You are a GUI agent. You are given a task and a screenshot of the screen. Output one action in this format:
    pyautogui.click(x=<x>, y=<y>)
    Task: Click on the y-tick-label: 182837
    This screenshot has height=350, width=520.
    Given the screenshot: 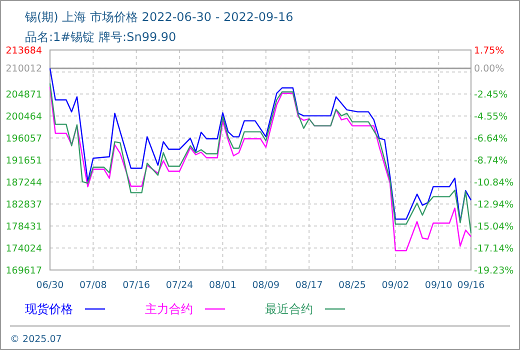 What is the action you would take?
    pyautogui.click(x=24, y=204)
    